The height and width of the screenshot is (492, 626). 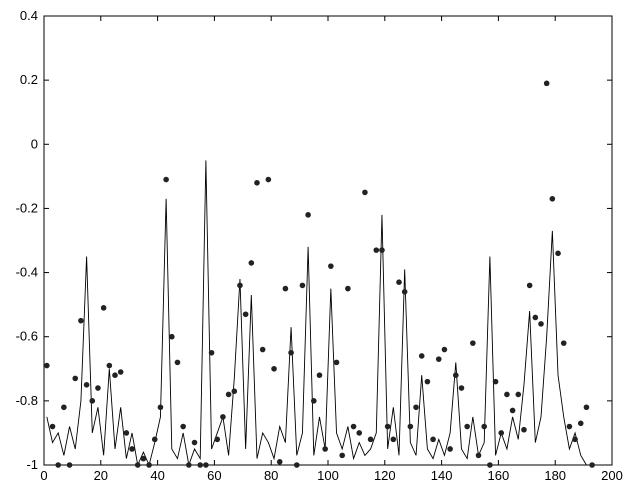 What do you see at coordinates (214, 475) in the screenshot?
I see `x-tick-label: 60` at bounding box center [214, 475].